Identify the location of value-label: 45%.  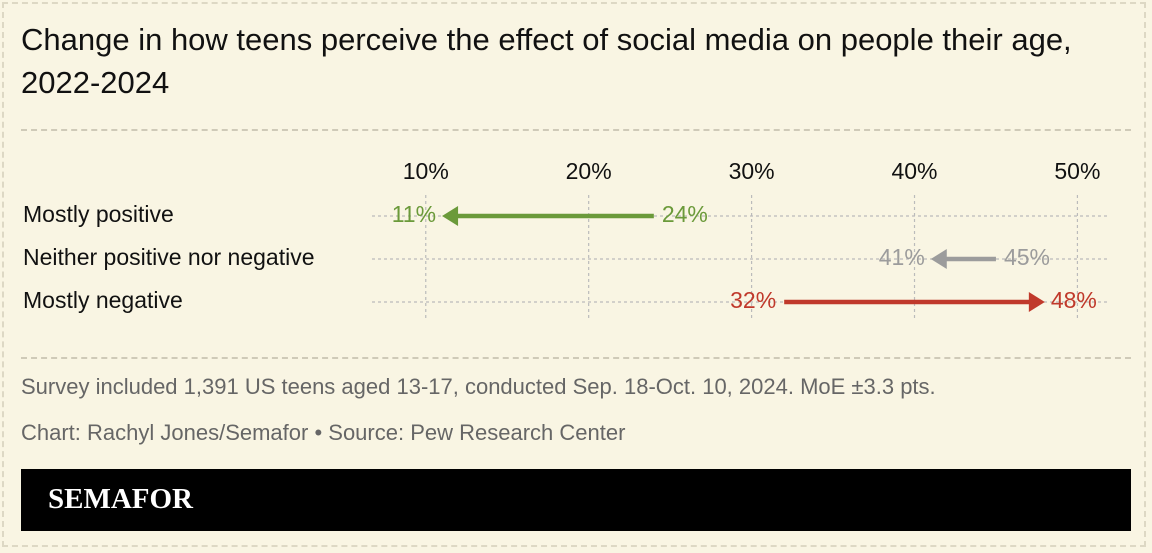
(1027, 257).